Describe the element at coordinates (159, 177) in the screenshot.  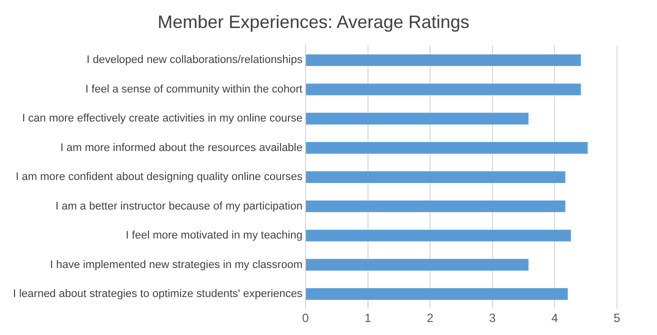
I see `y-tick-label: I am more confident about designing quality online courses` at that location.